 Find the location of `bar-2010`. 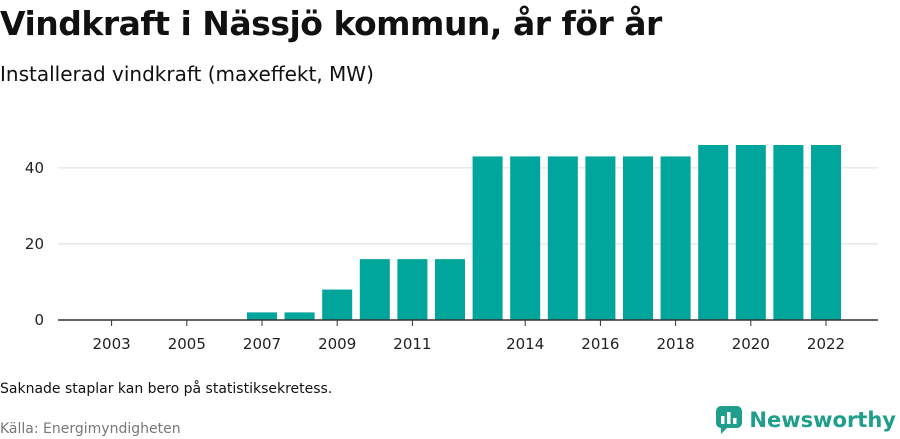

bar-2010 is located at coordinates (374, 289).